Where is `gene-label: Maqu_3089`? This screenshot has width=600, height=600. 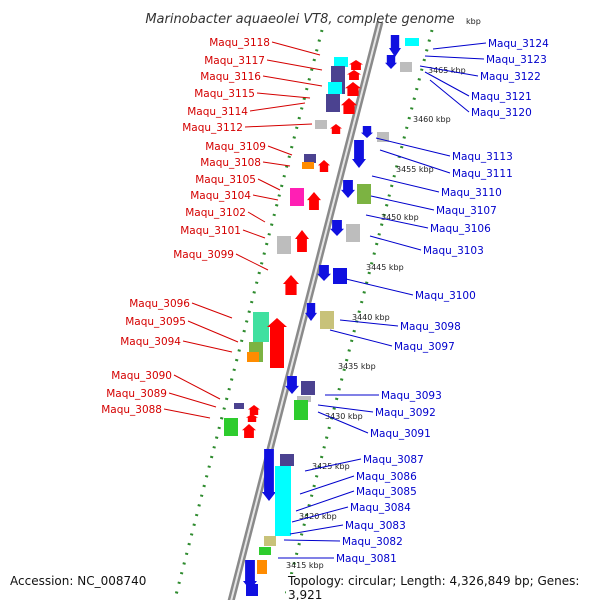 gene-label: Maqu_3089 is located at coordinates (136, 394).